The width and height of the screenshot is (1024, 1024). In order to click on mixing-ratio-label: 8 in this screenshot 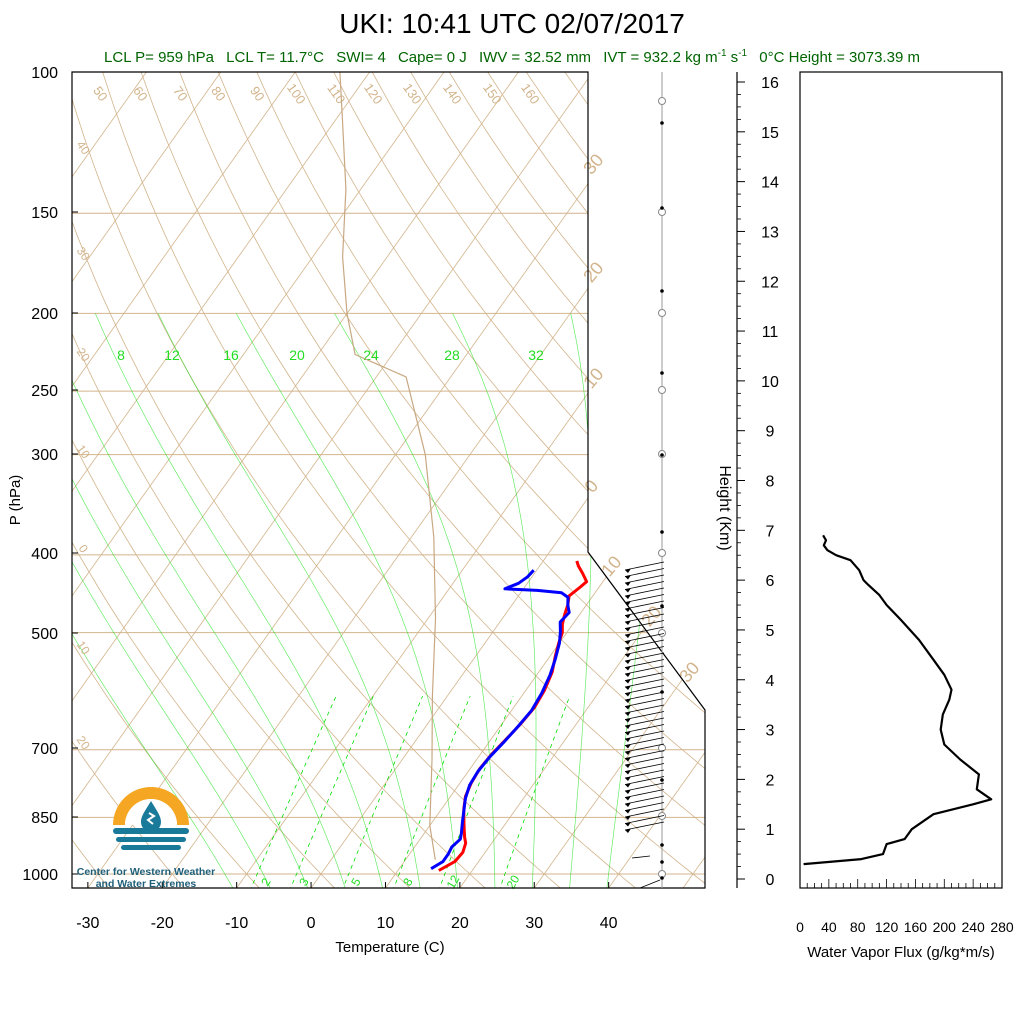, I will do `click(121, 355)`.